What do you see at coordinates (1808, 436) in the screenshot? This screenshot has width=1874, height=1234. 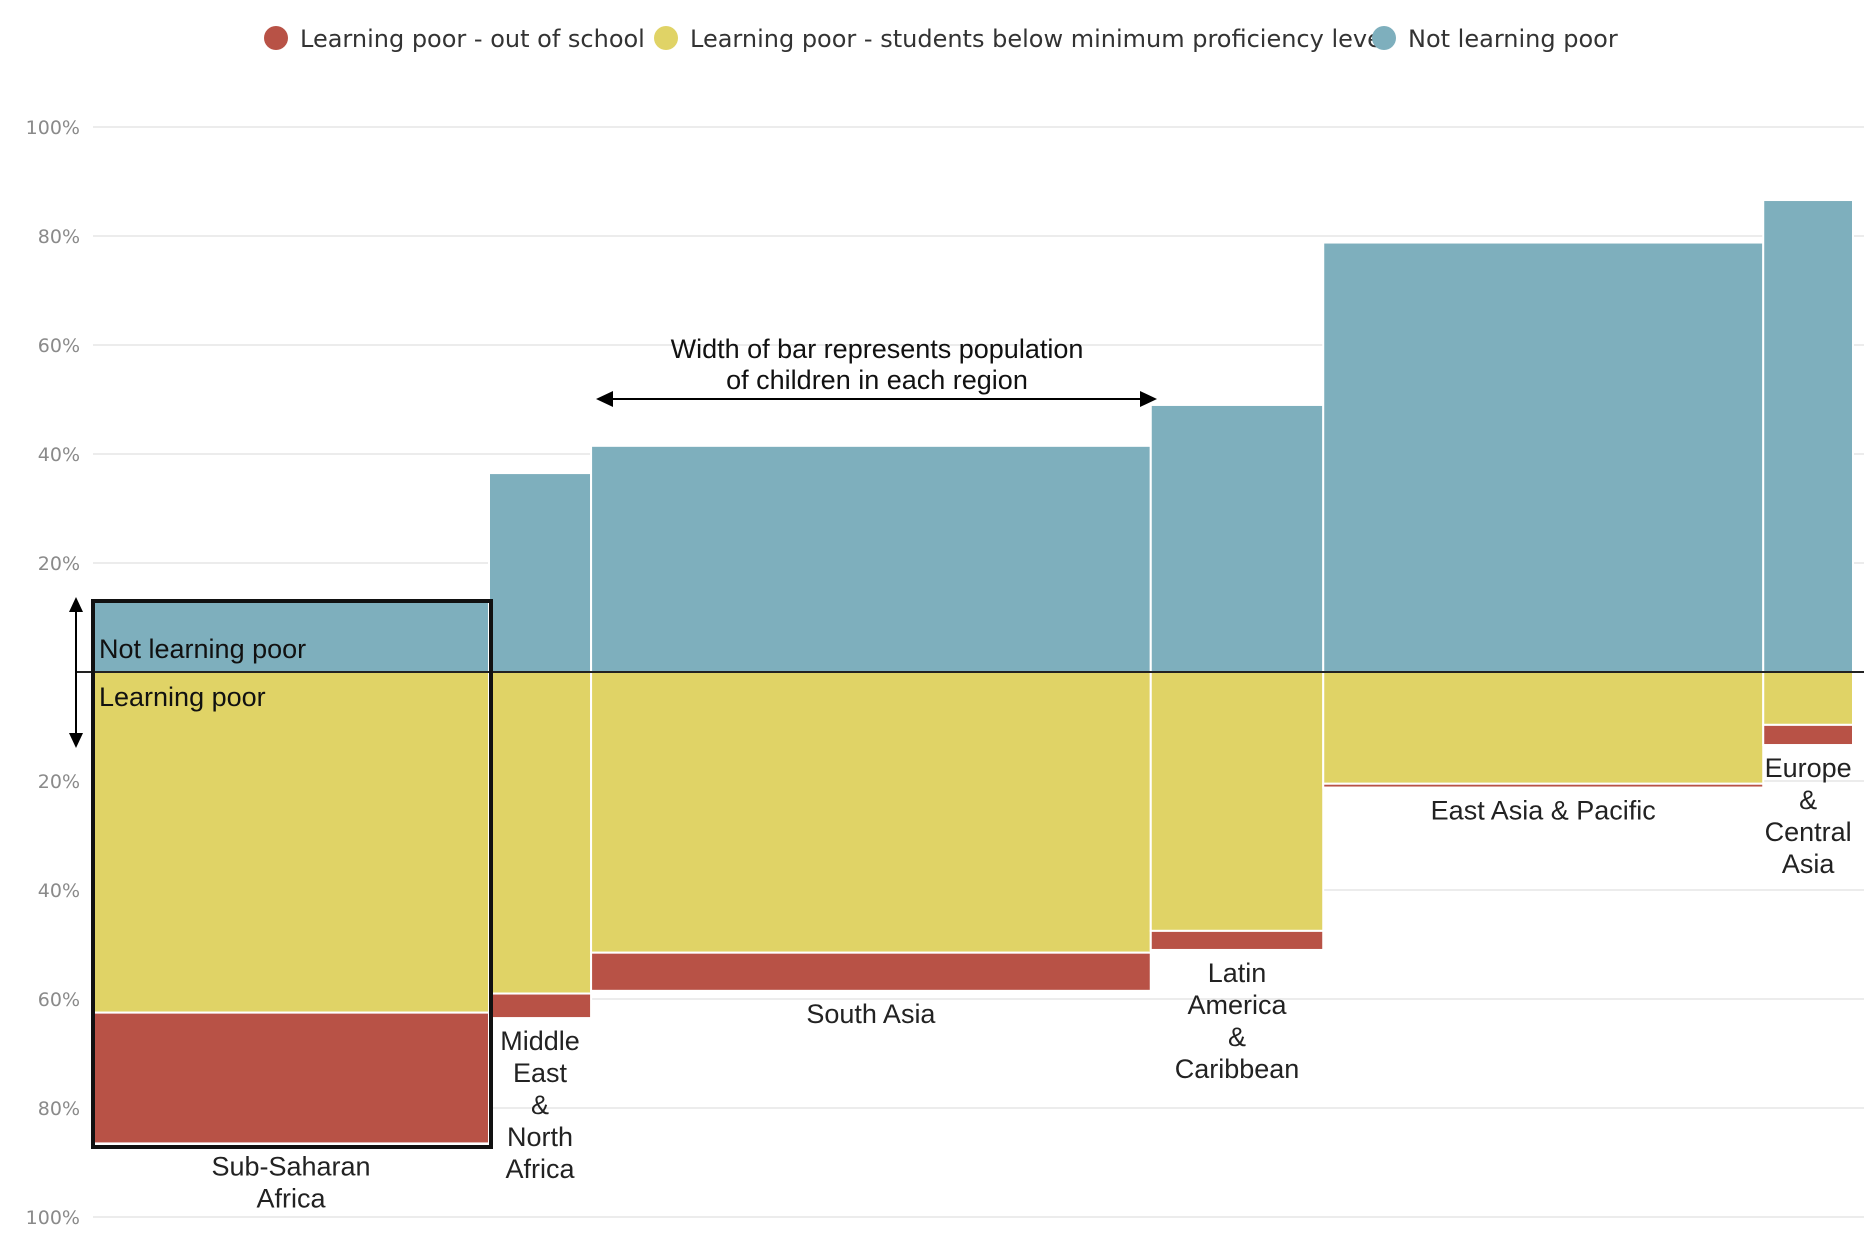 I see `bar-not-poor-europe-central-asia` at bounding box center [1808, 436].